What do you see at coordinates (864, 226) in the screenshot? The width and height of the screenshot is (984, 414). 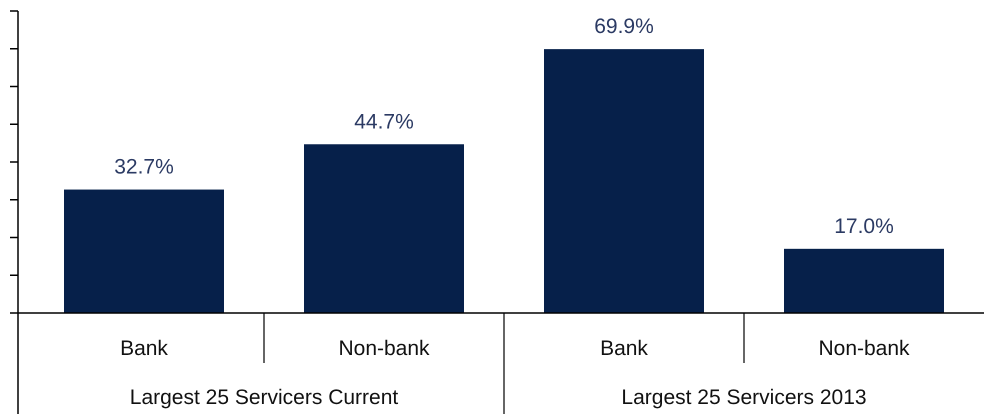 I see `data-label: 17.0%` at bounding box center [864, 226].